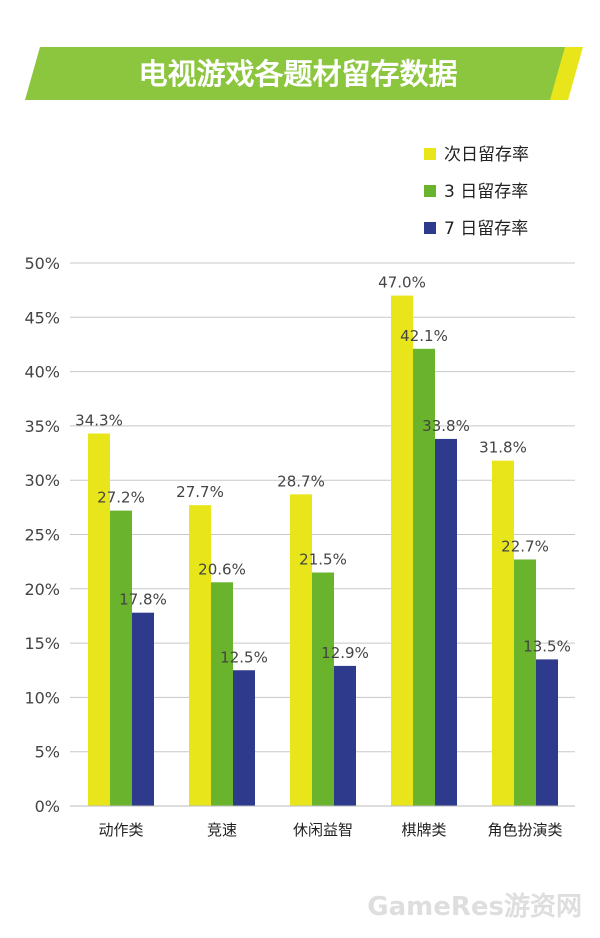  Describe the element at coordinates (42, 697) in the screenshot. I see `y-tick-label: 10%` at that location.